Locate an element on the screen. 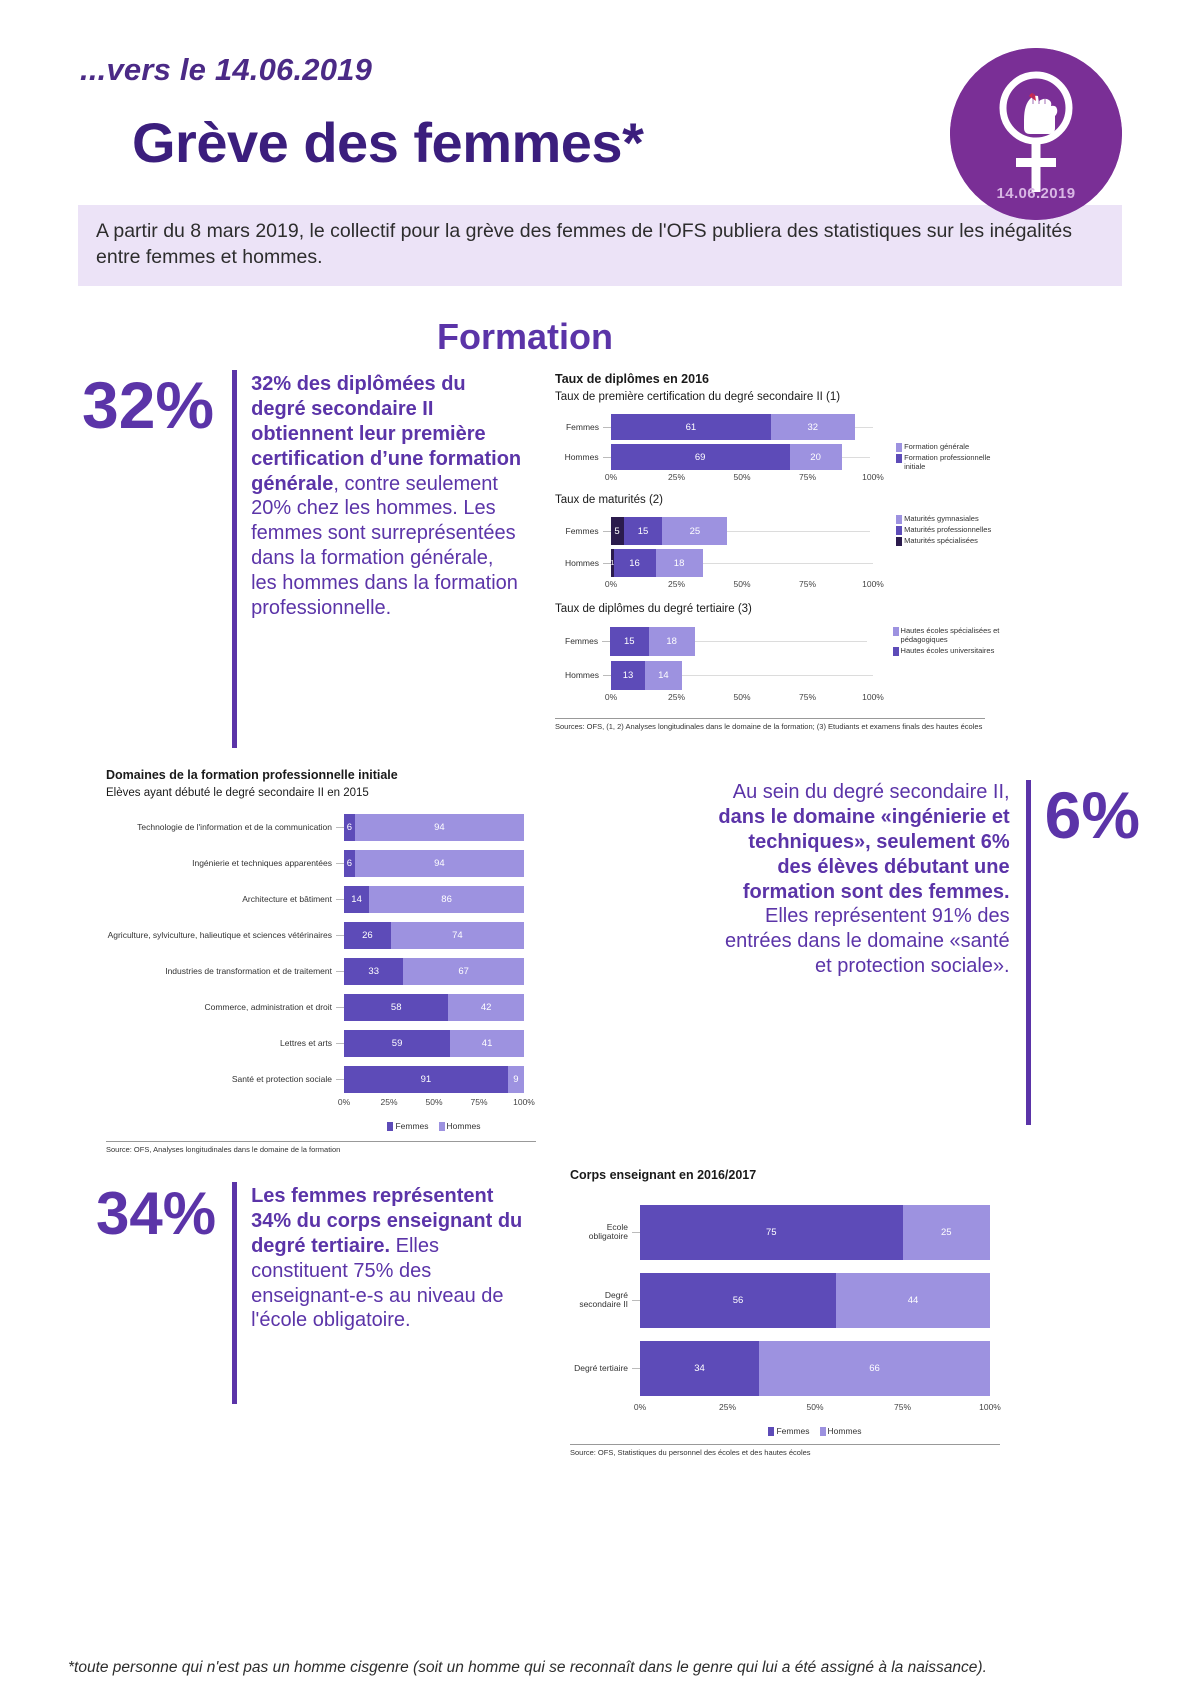  chart-taux-maturites: Taux de maturités (2) Femmes 5 15 25 Ma is located at coordinates (782, 544).